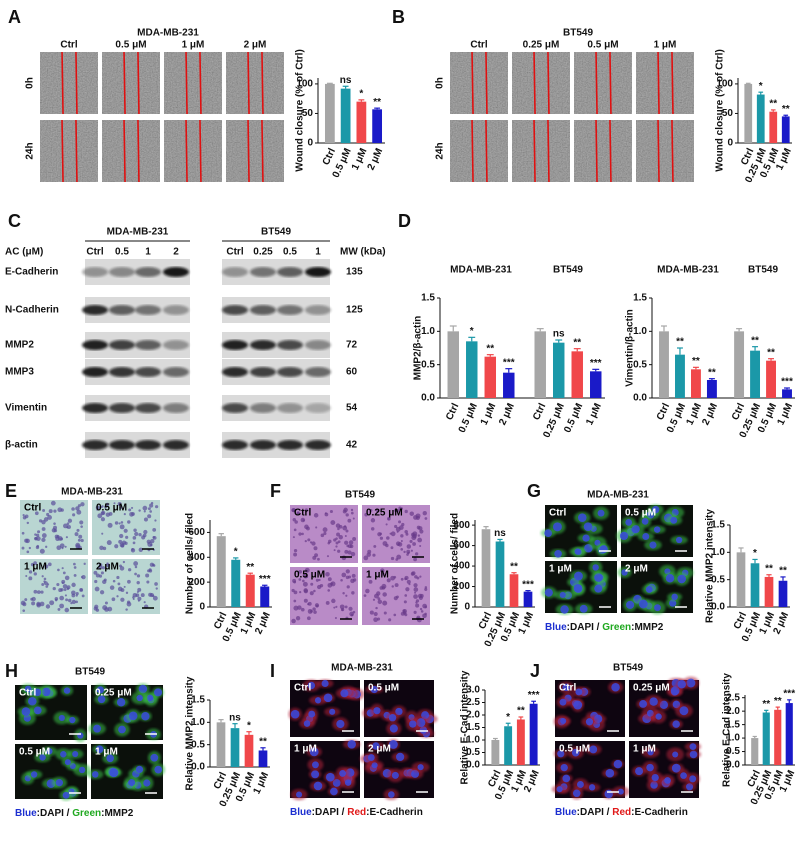  I want to click on condition-label: 0.5 μM, so click(574, 749).